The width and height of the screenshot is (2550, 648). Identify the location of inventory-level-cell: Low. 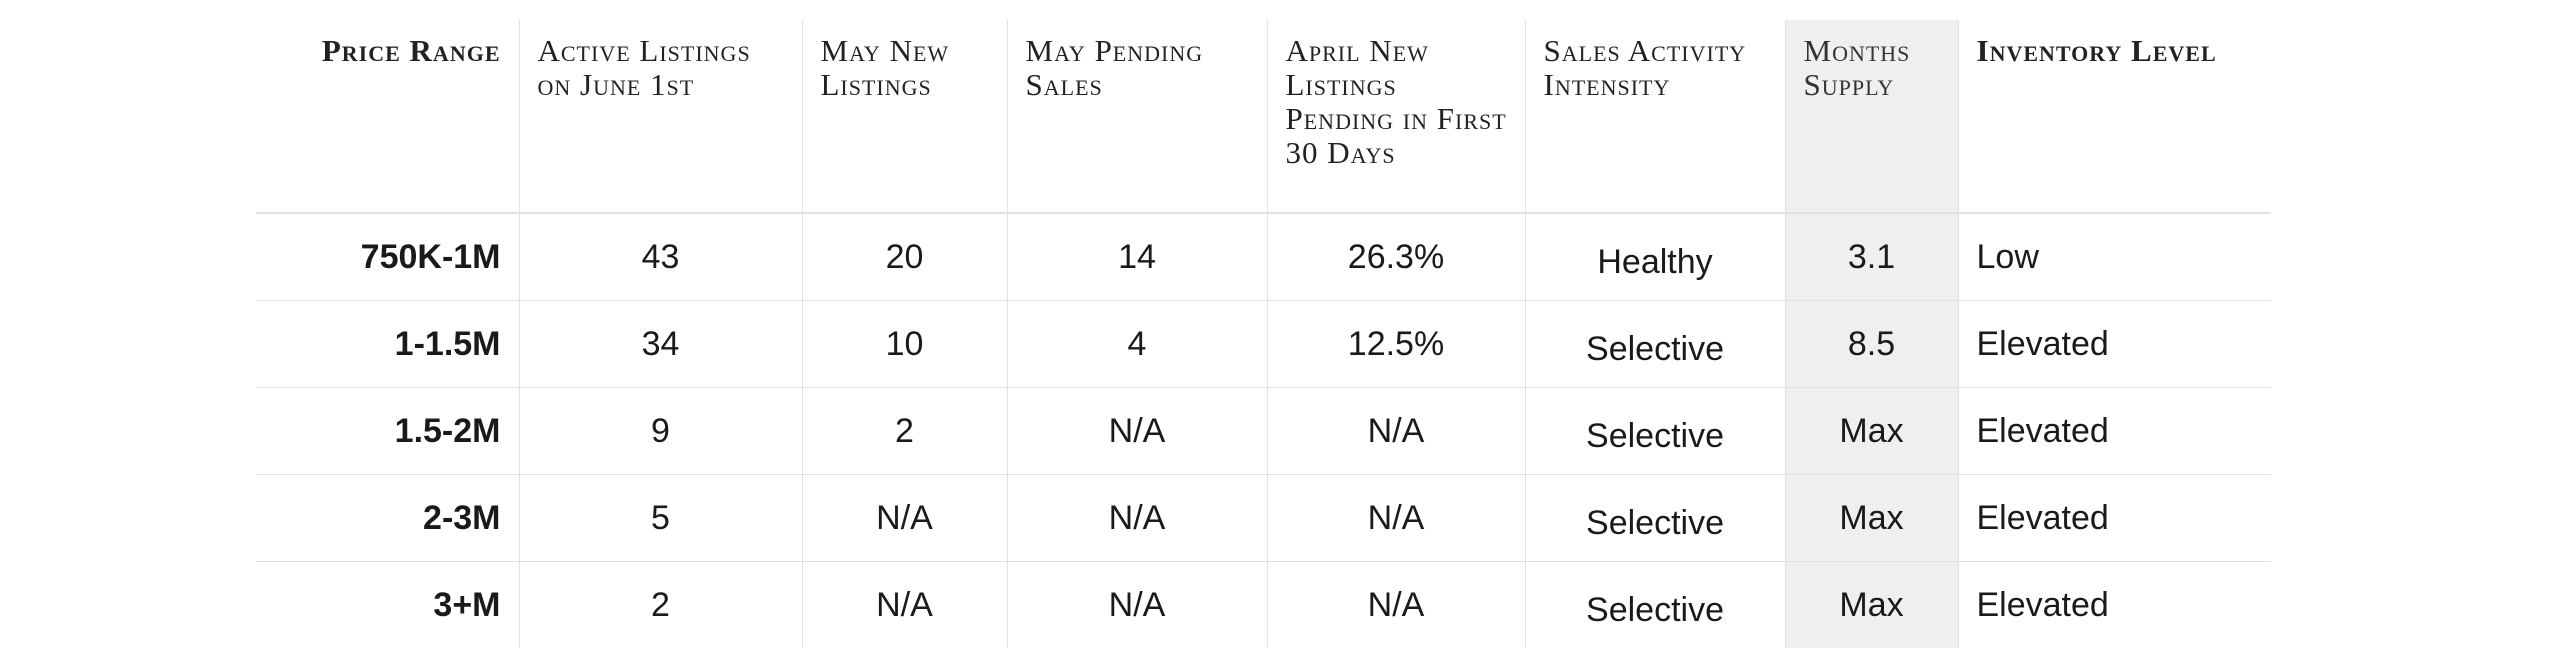
(2114, 257).